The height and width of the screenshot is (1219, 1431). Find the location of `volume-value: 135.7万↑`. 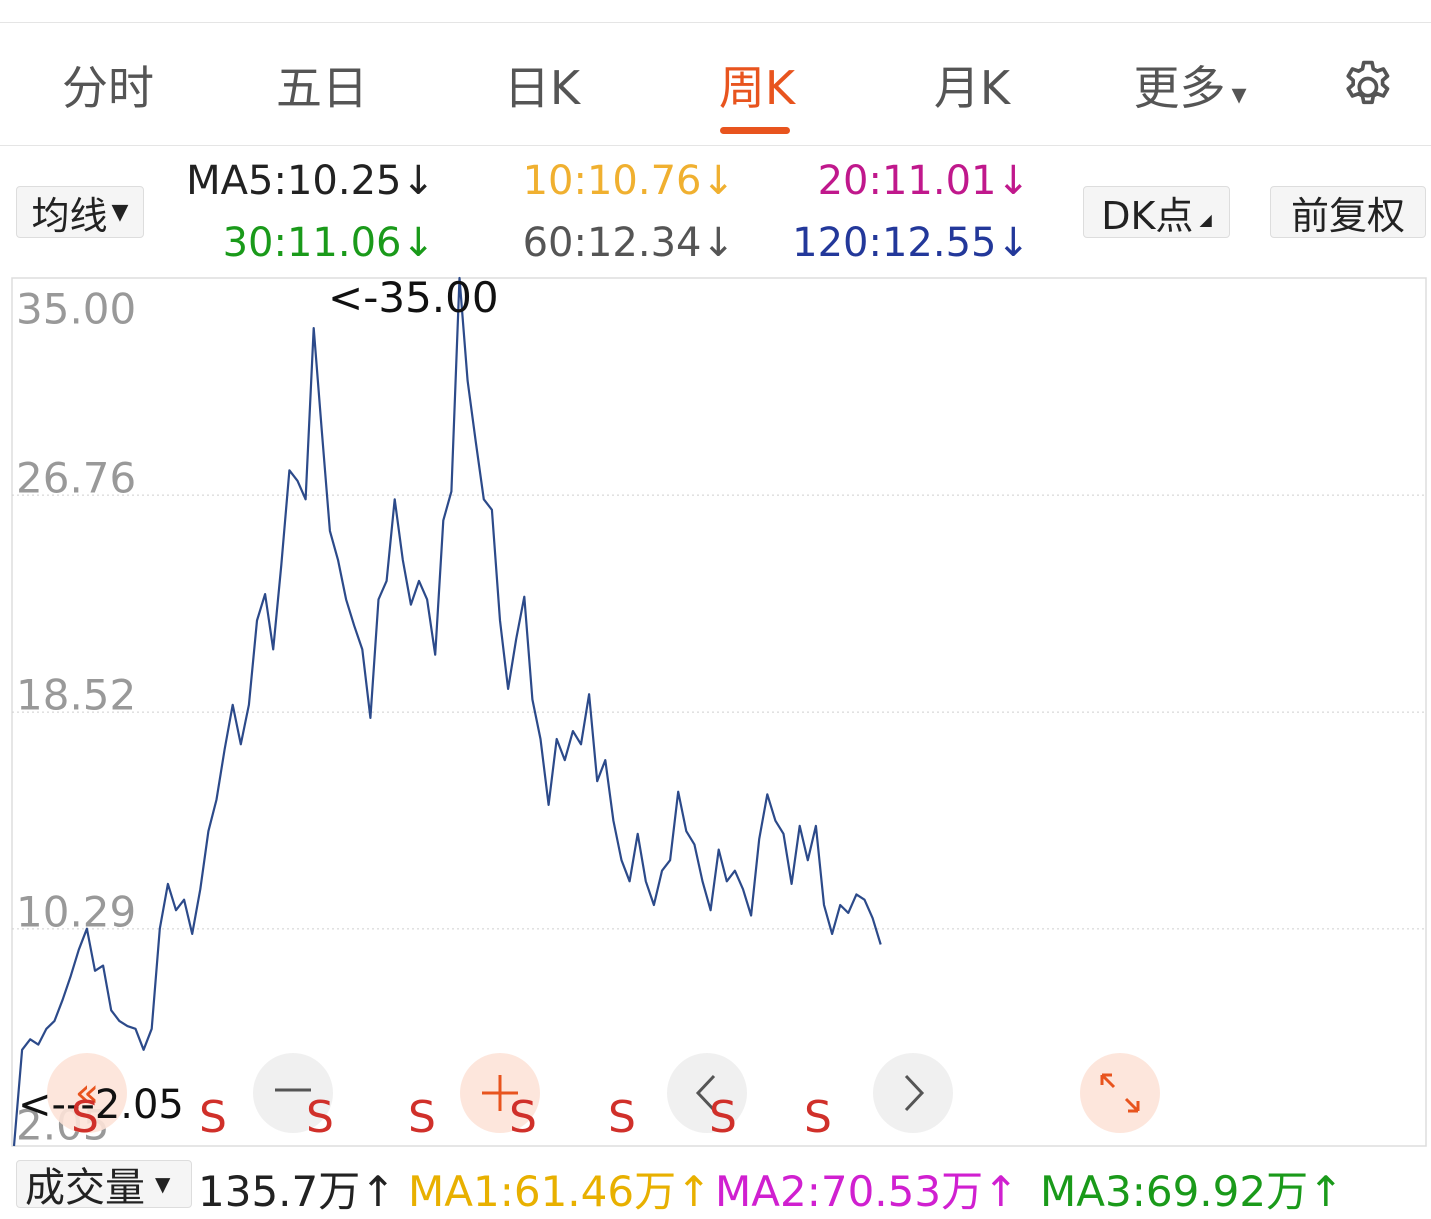

volume-value: 135.7万↑ is located at coordinates (297, 1191).